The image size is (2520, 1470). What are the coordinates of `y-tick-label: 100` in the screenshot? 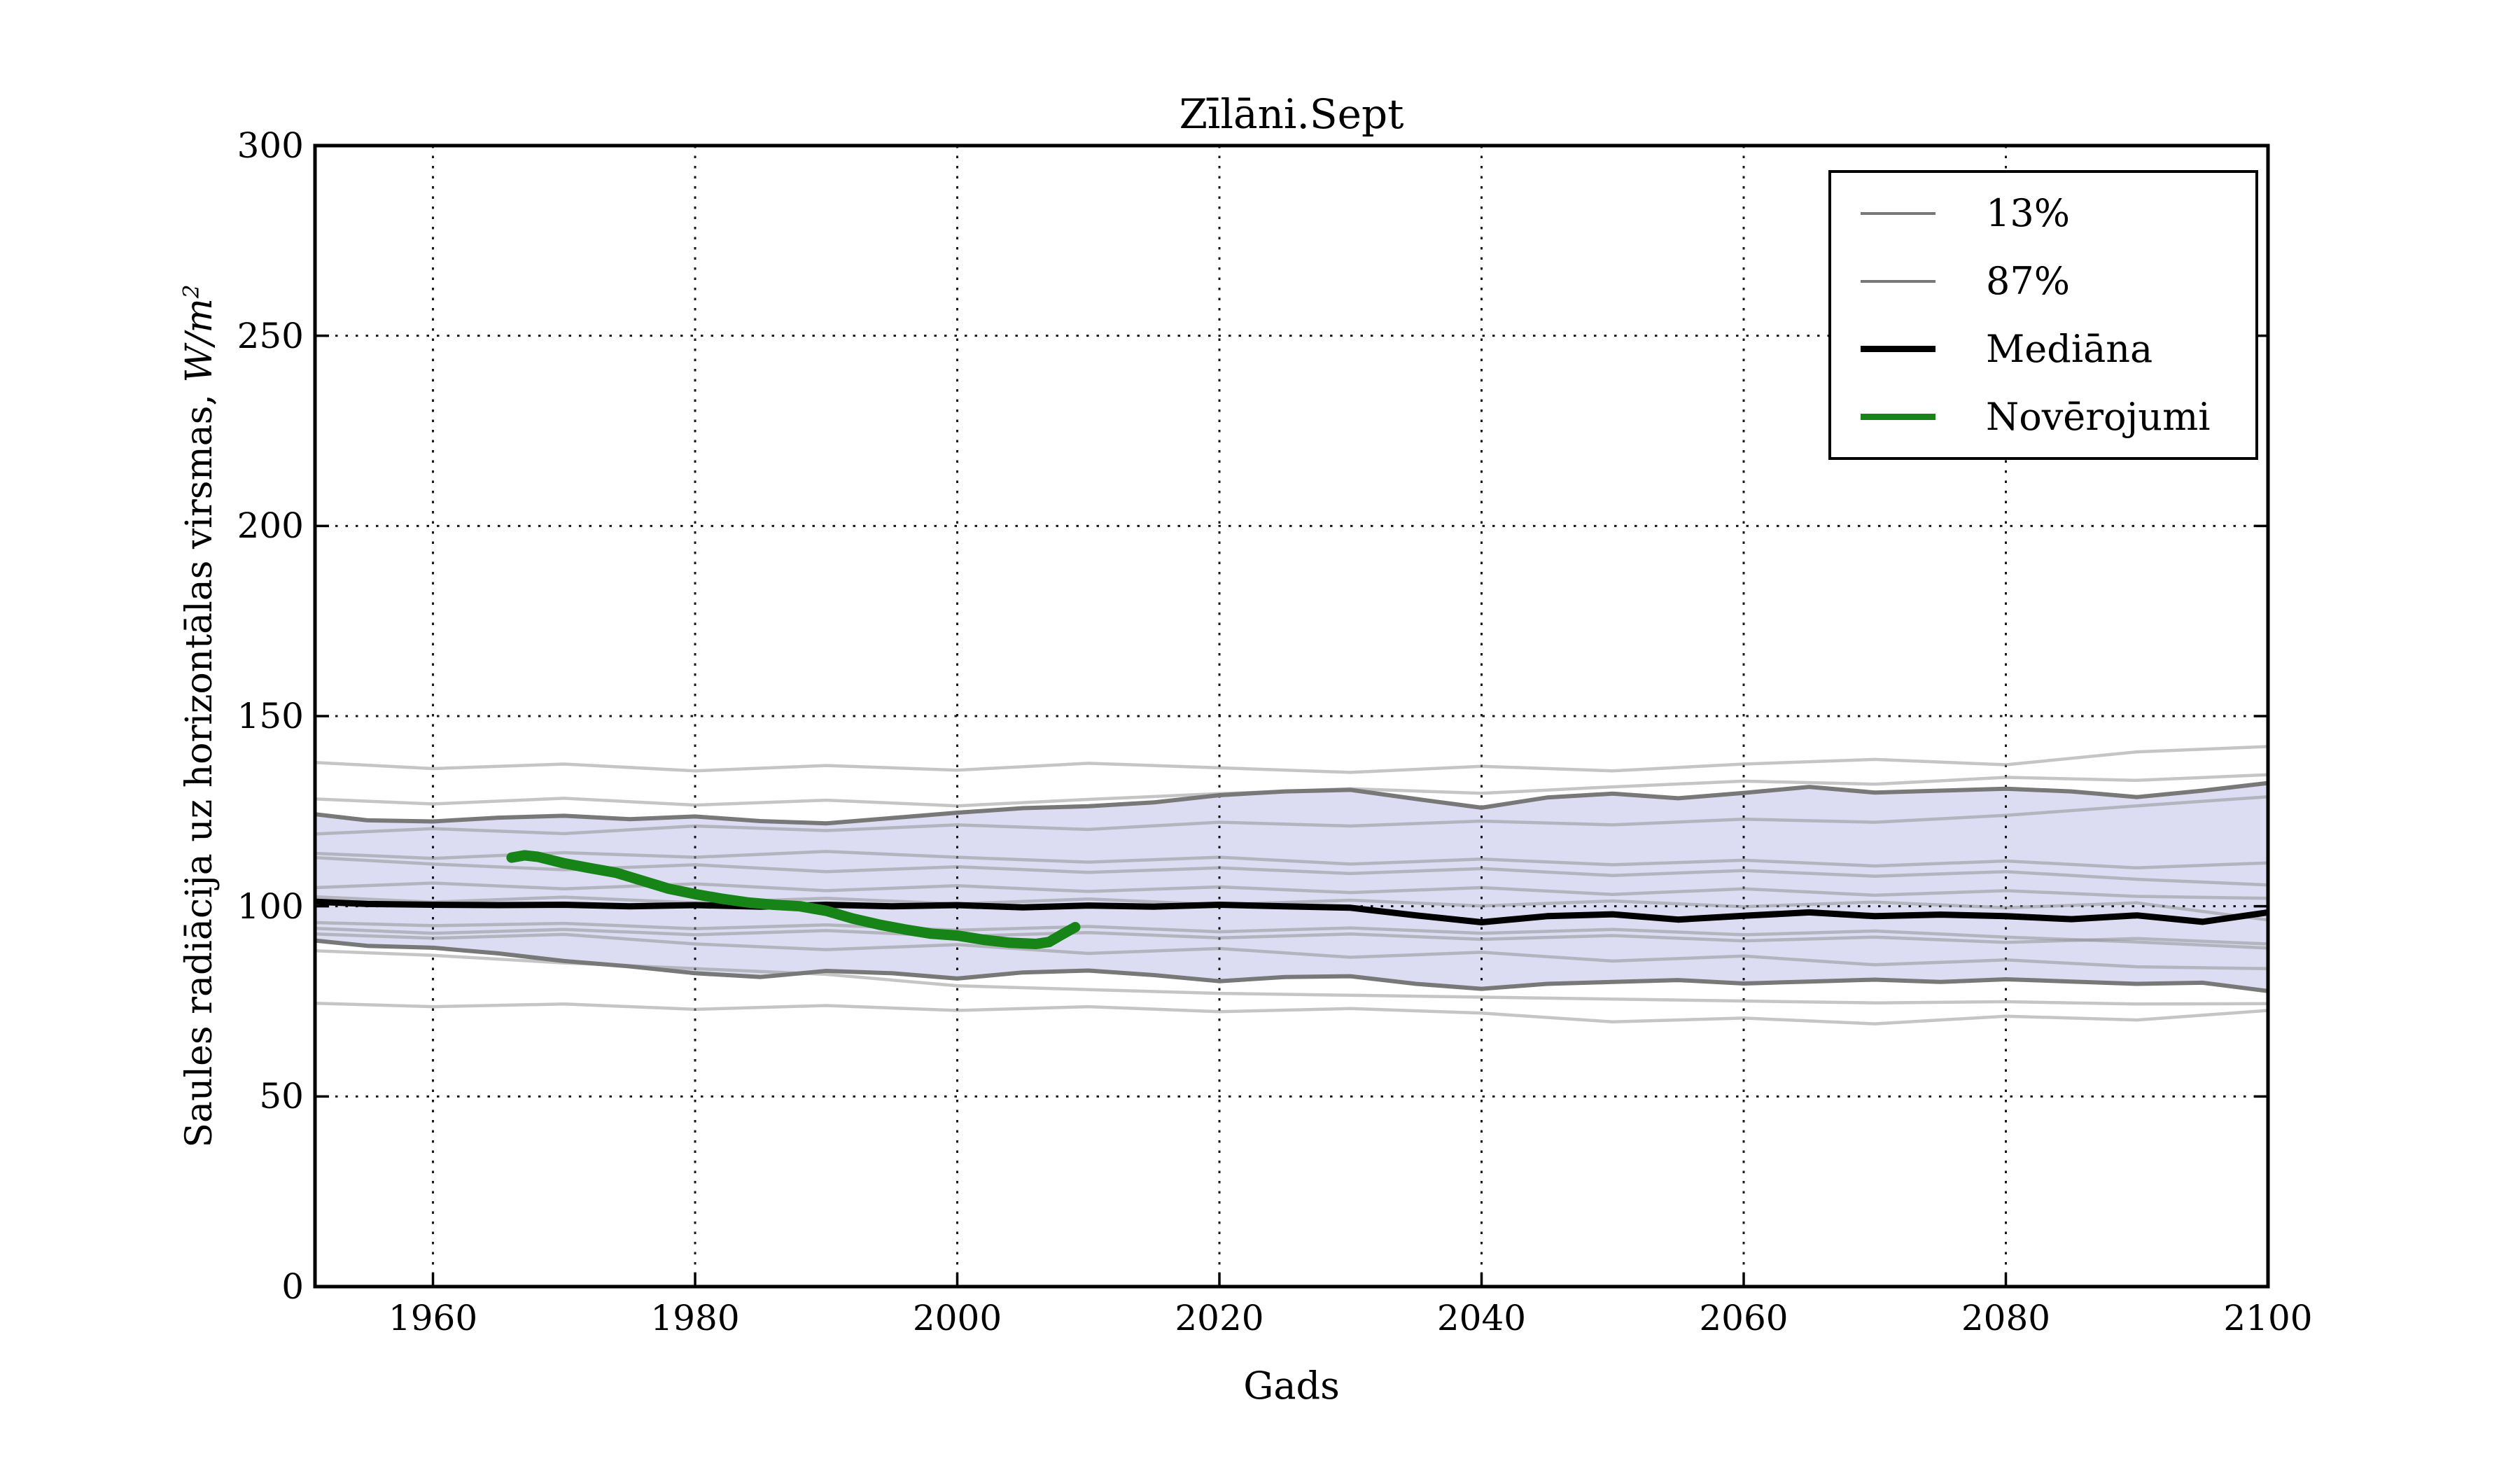 It's located at (270, 906).